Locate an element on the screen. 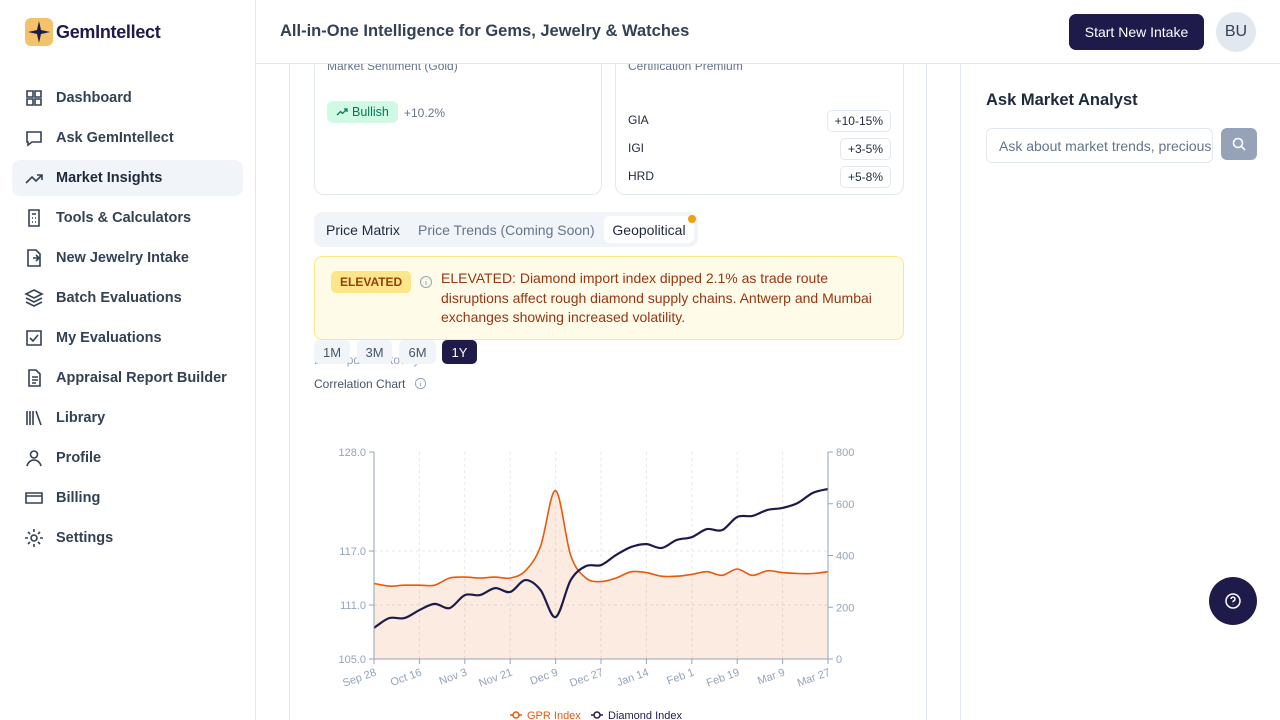 The image size is (1280, 720). cert-name: GIA is located at coordinates (638, 120).